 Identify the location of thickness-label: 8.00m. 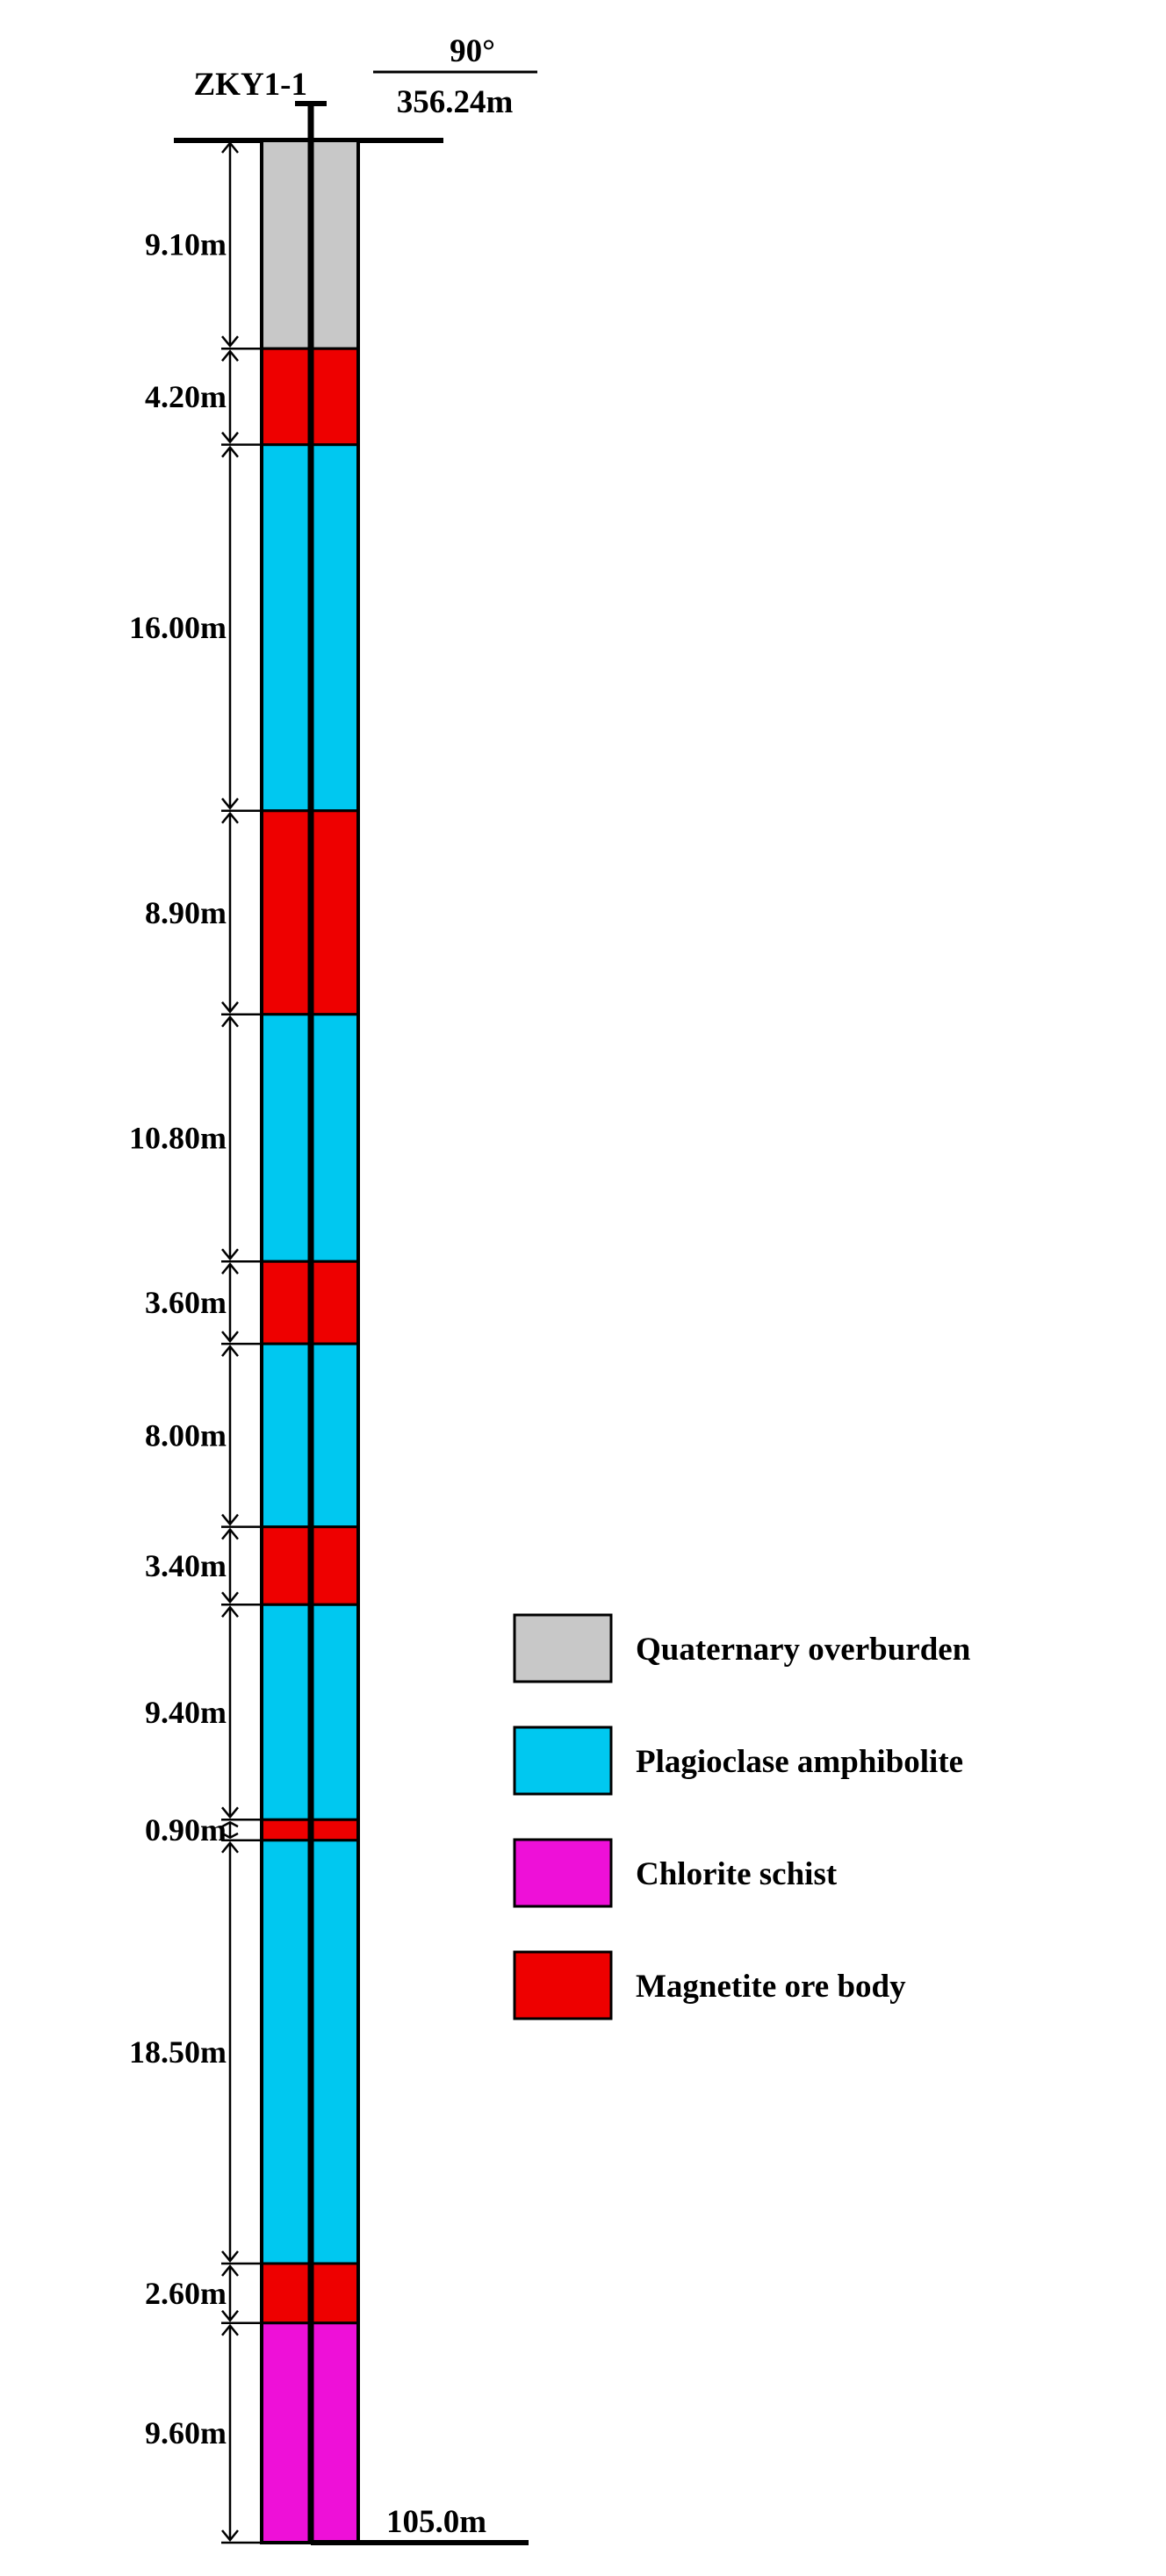
(186, 1435).